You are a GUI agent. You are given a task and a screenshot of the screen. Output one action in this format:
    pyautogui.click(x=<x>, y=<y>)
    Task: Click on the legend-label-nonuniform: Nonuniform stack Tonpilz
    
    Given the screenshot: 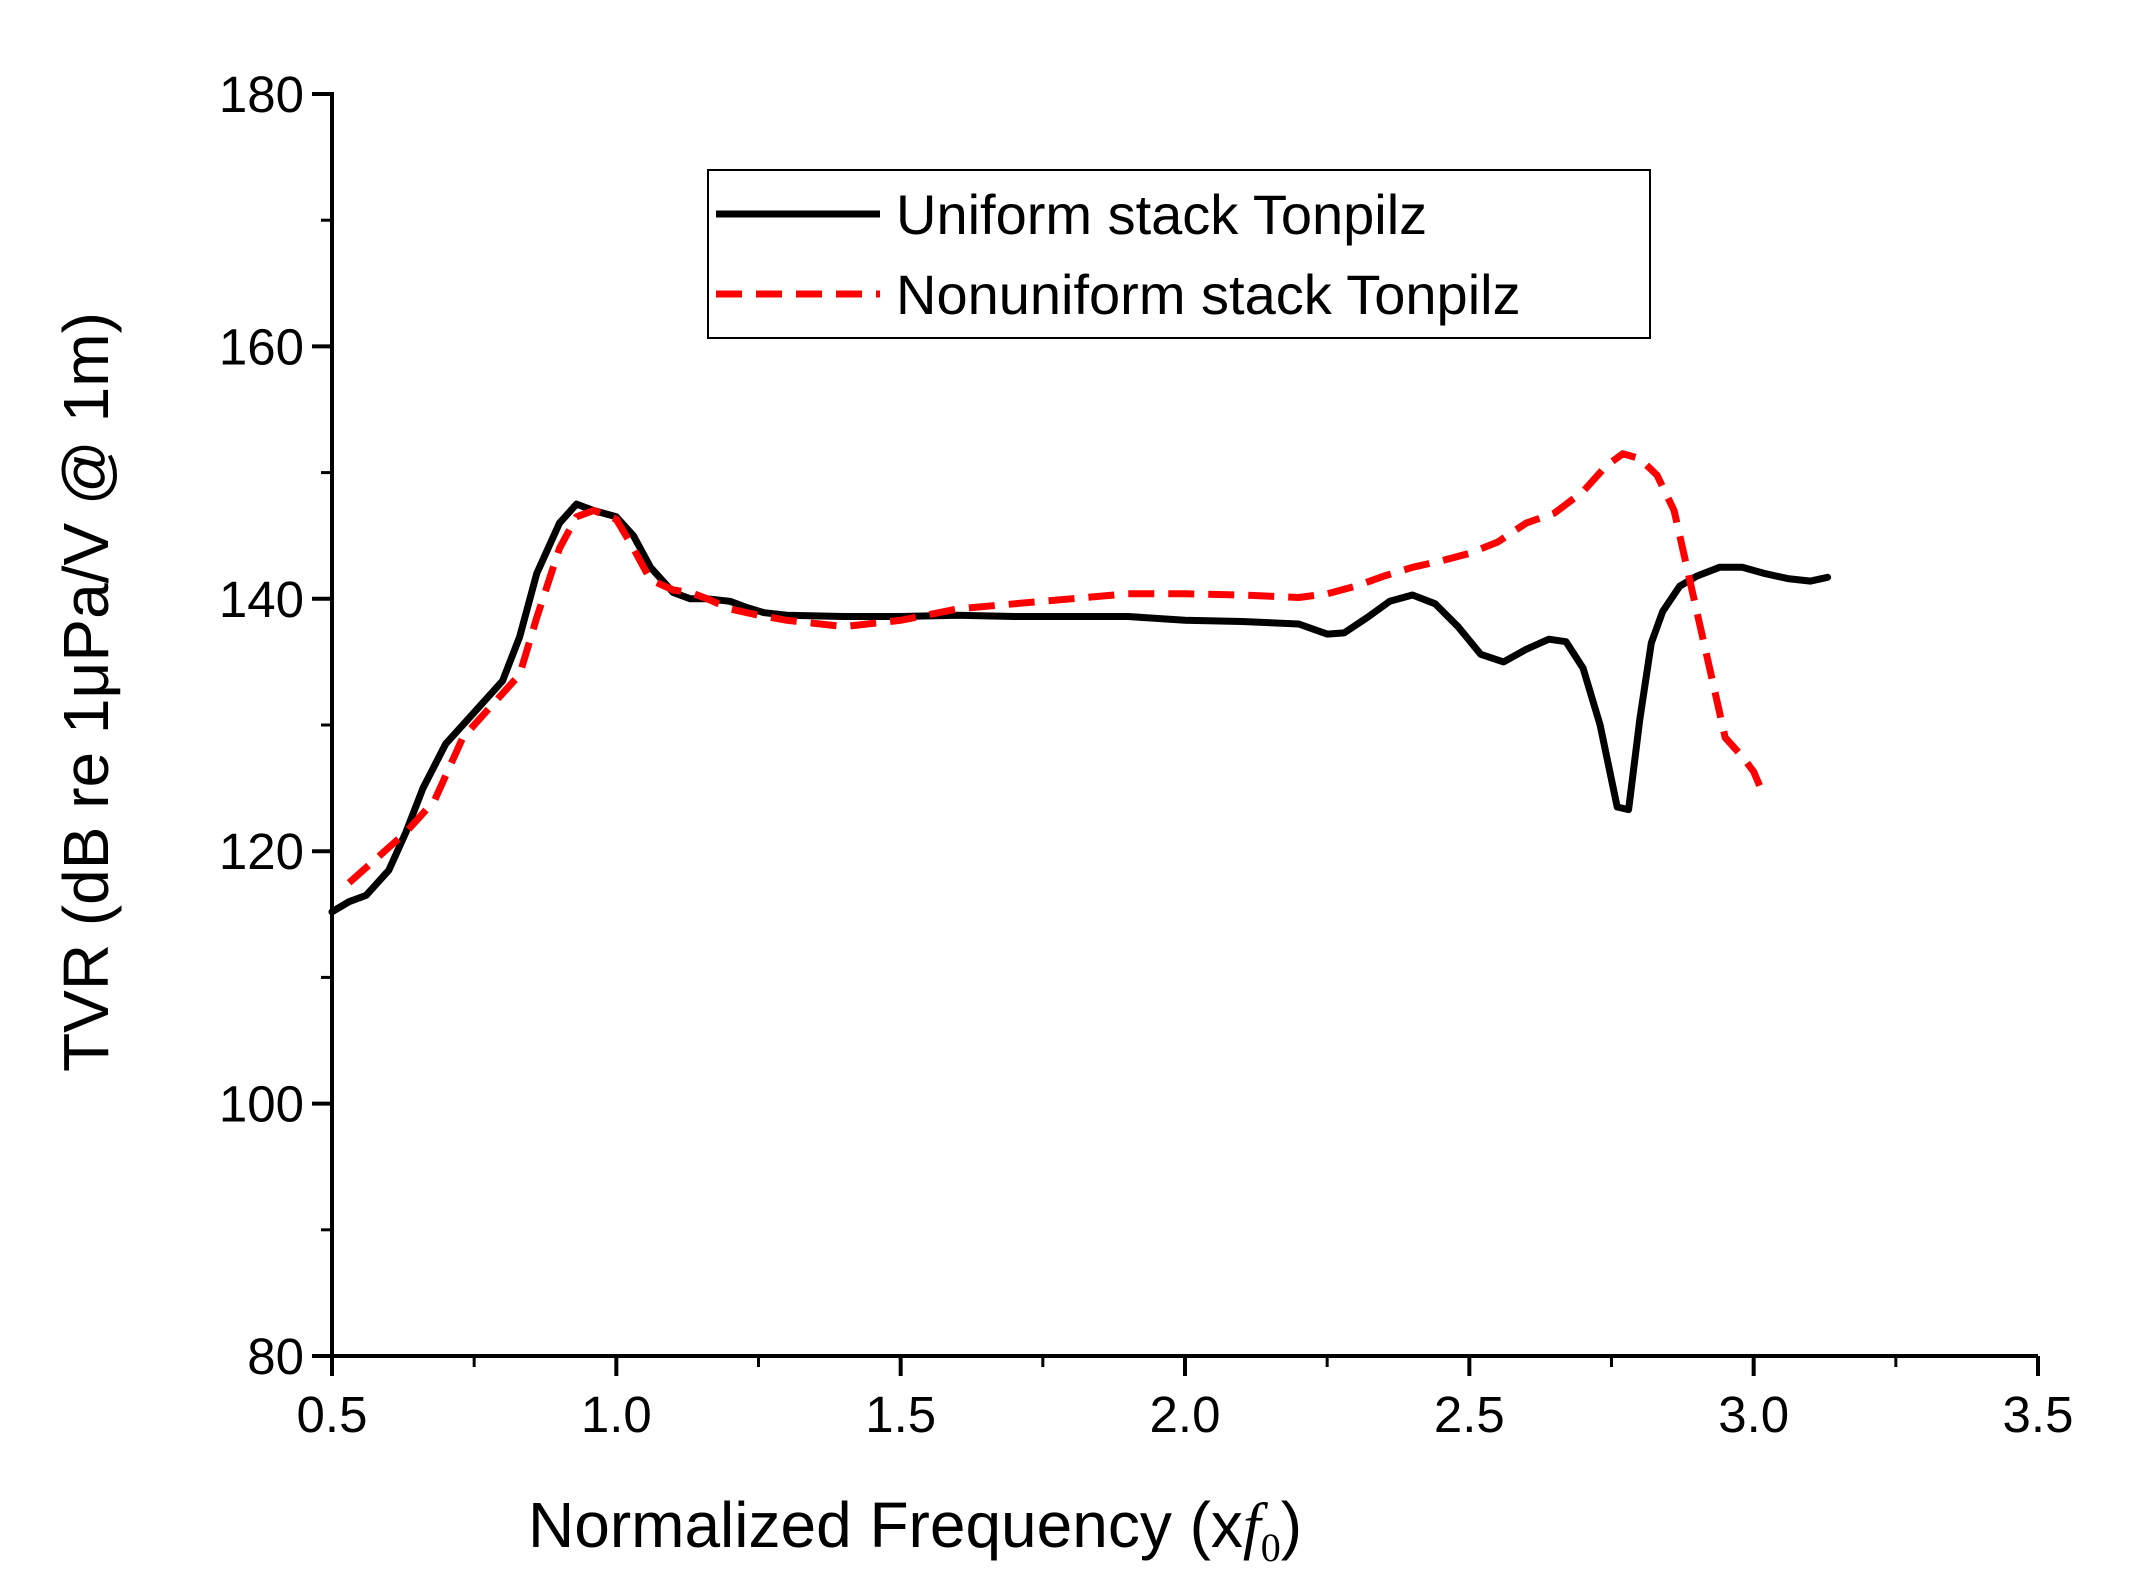 What is the action you would take?
    pyautogui.click(x=1208, y=294)
    